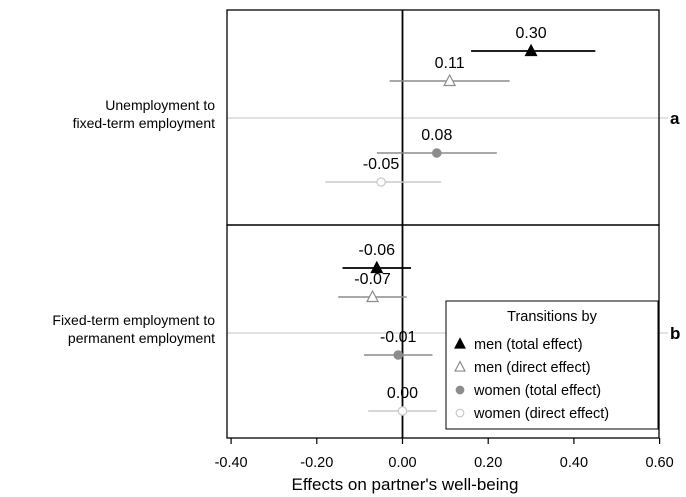 The height and width of the screenshot is (497, 686). Describe the element at coordinates (141, 338) in the screenshot. I see `panel-label-line: permanent employment` at that location.